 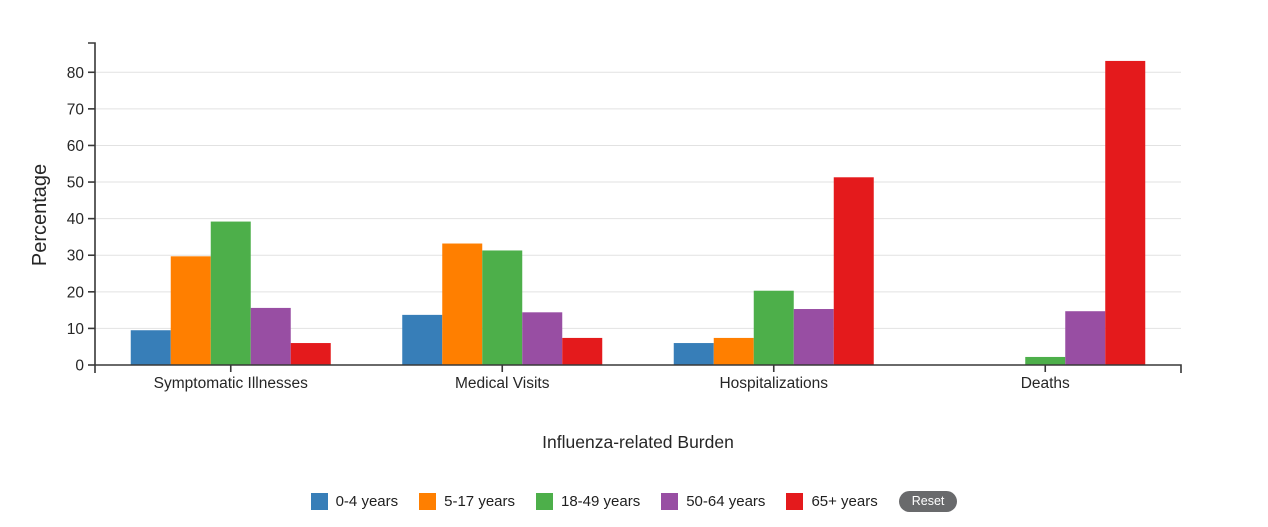 What do you see at coordinates (693, 354) in the screenshot?
I see `bar-0-4-years-Hospitalizations` at bounding box center [693, 354].